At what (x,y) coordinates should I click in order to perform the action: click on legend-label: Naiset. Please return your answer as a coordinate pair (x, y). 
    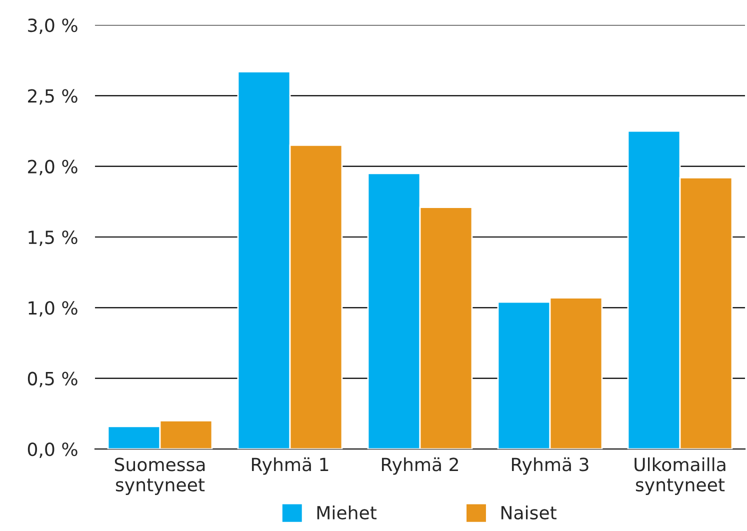
    Looking at the image, I should click on (528, 513).